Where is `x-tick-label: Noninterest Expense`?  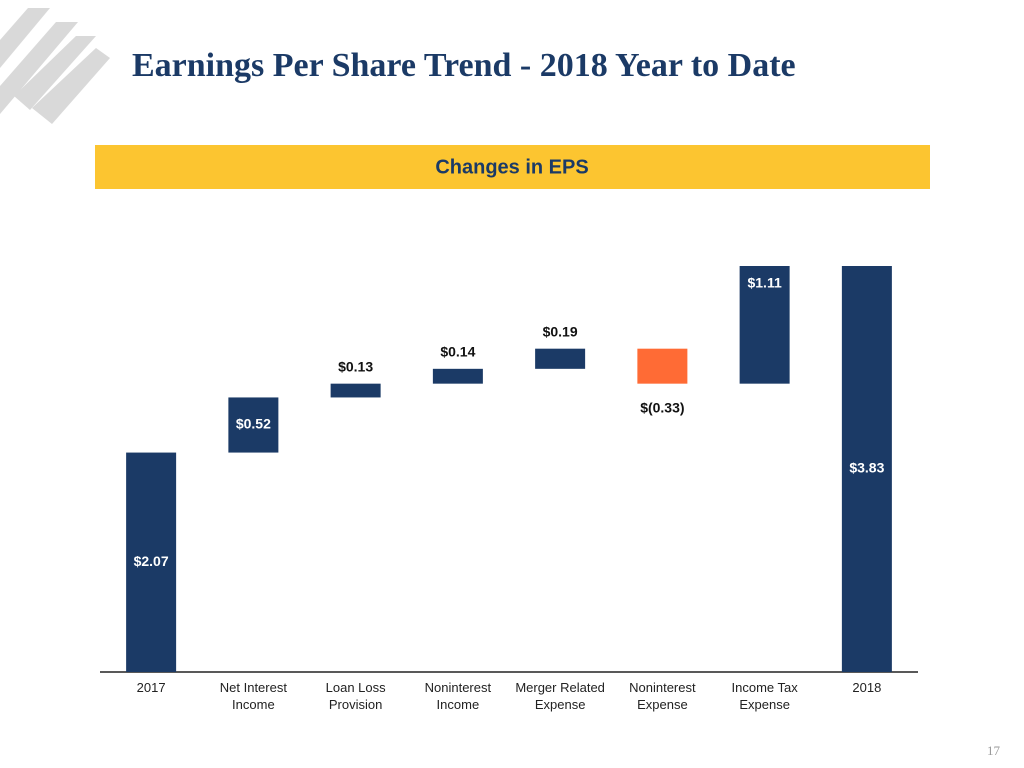 x-tick-label: Noninterest Expense is located at coordinates (662, 696).